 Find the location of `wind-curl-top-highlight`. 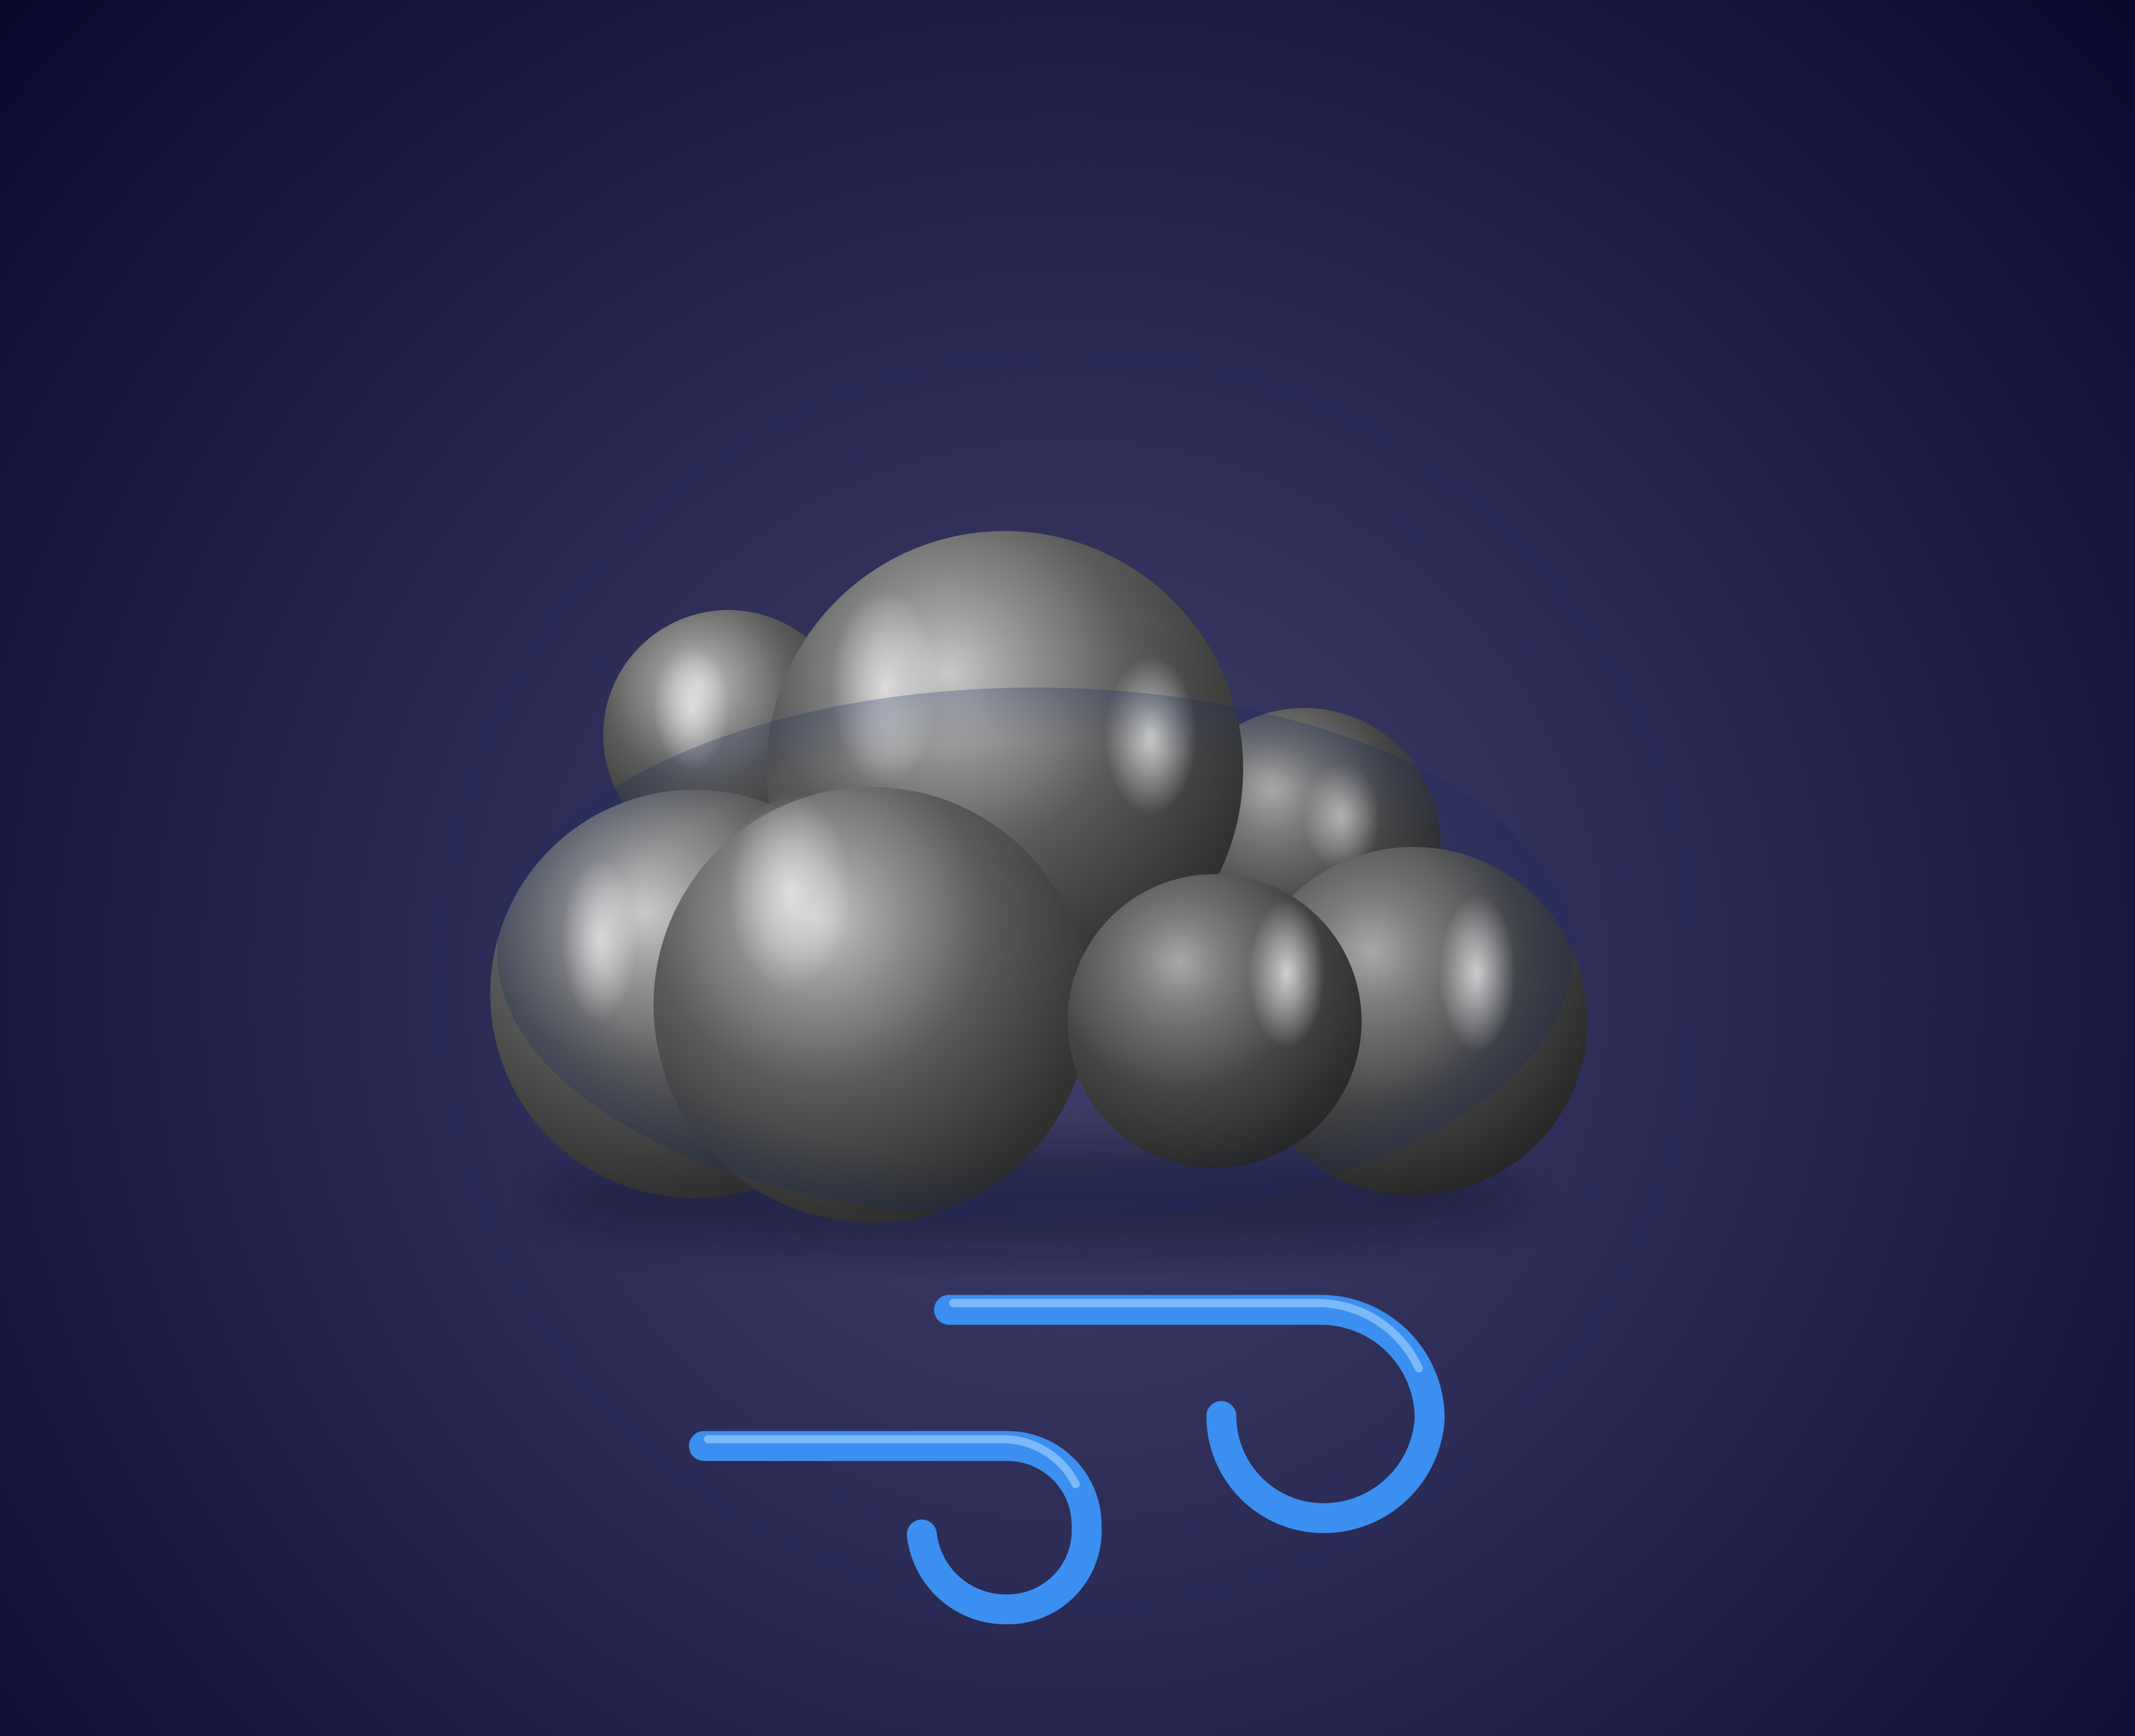

wind-curl-top-highlight is located at coordinates (1186, 1335).